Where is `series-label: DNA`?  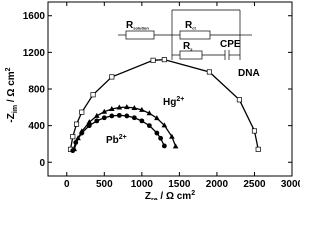 series-label: DNA is located at coordinates (249, 73).